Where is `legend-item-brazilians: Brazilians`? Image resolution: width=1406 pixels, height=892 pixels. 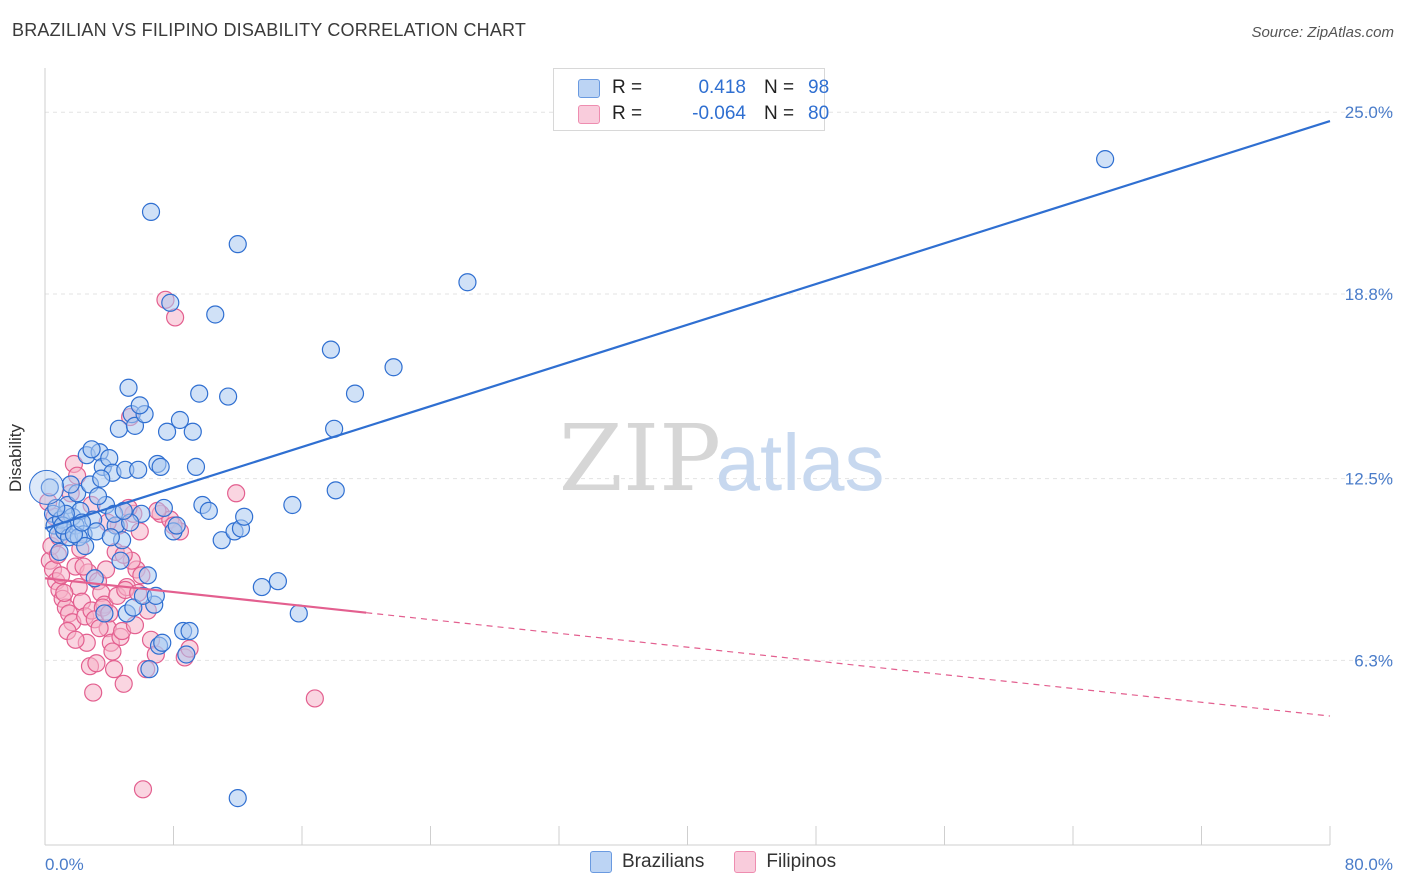
legend-item-brazilians: Brazilians is located at coordinates (647, 862).